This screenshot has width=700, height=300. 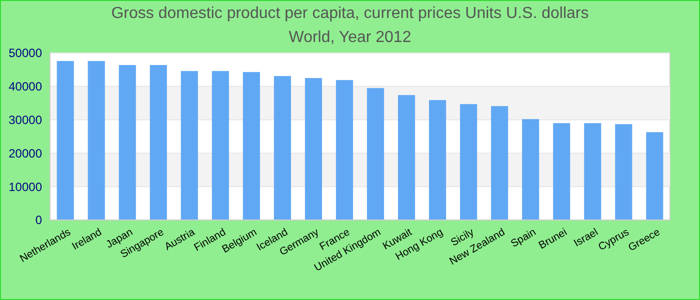 What do you see at coordinates (25, 87) in the screenshot?
I see `y-tick-label: 40000` at bounding box center [25, 87].